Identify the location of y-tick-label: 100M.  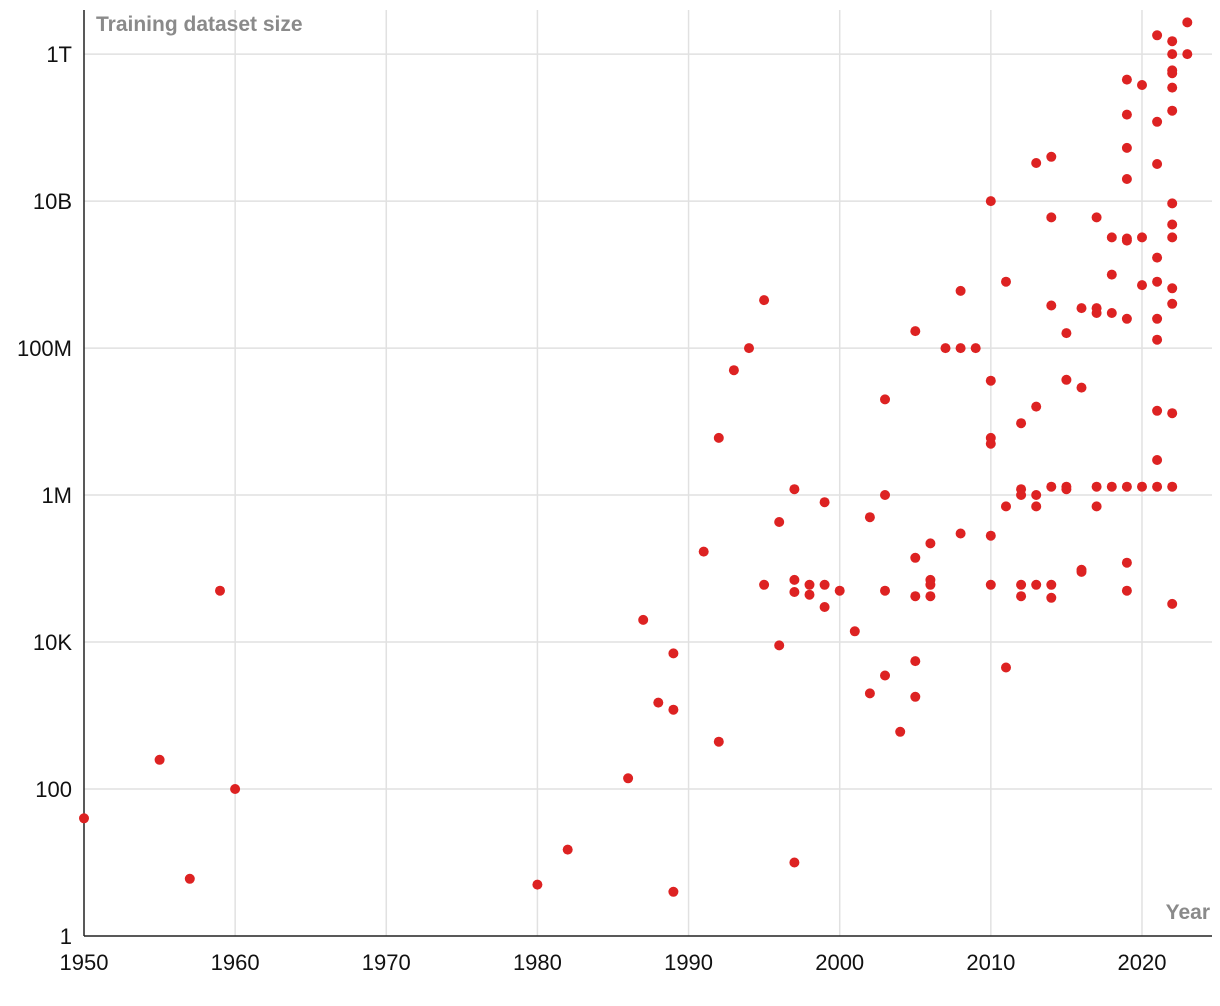
(44, 348).